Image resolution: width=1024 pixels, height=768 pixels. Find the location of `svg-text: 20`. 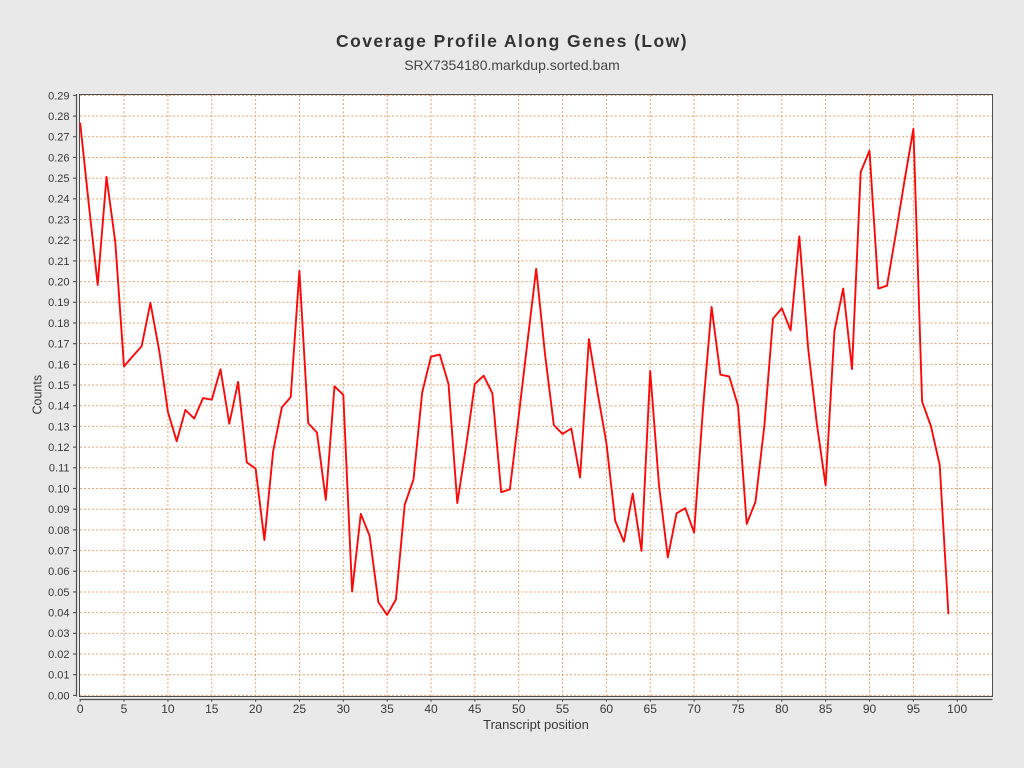

svg-text: 20 is located at coordinates (256, 709).